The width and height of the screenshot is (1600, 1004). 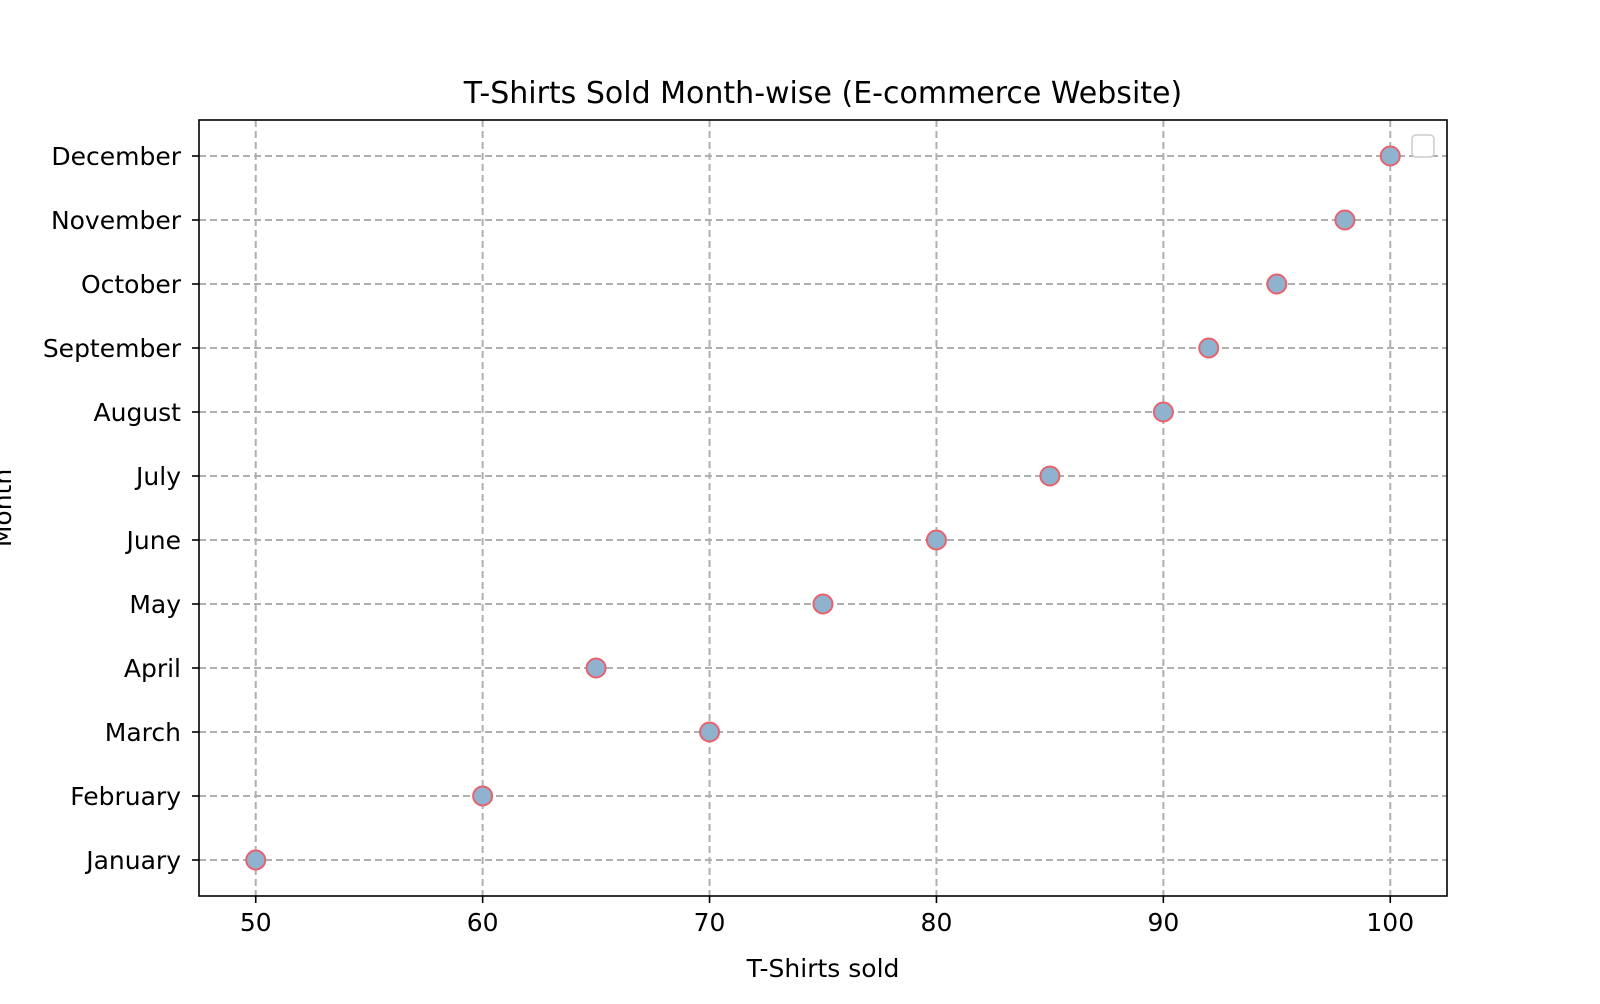 I want to click on y-tick-label: February, so click(x=125, y=796).